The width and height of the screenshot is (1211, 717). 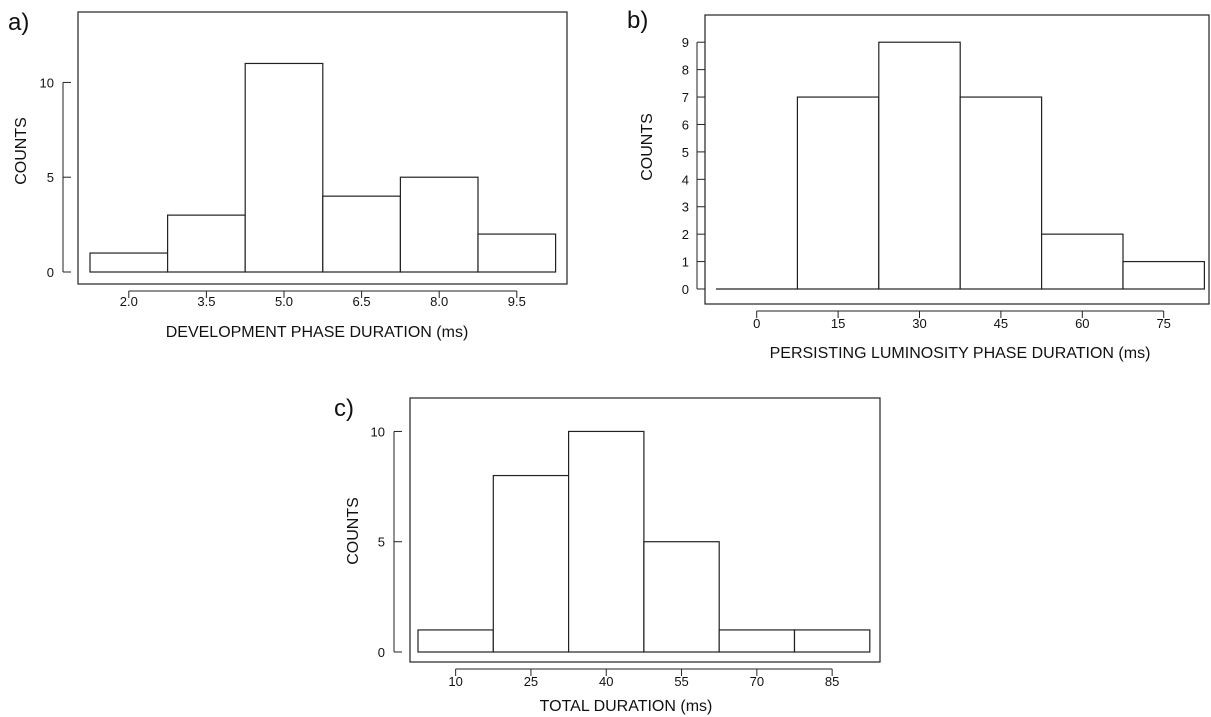 What do you see at coordinates (685, 262) in the screenshot?
I see `y-tick-label: 1` at bounding box center [685, 262].